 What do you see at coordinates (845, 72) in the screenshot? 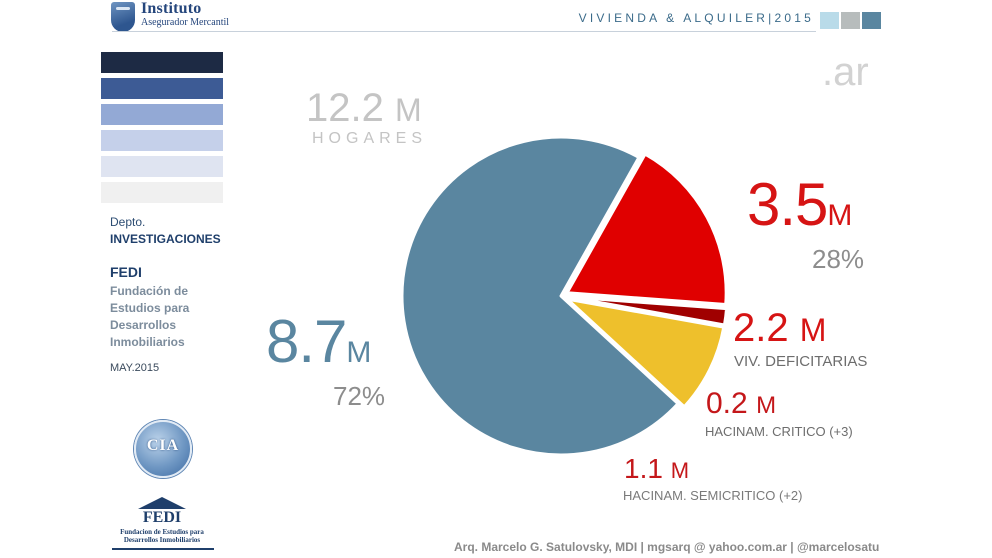
I see `brand-suffix: .ar` at bounding box center [845, 72].